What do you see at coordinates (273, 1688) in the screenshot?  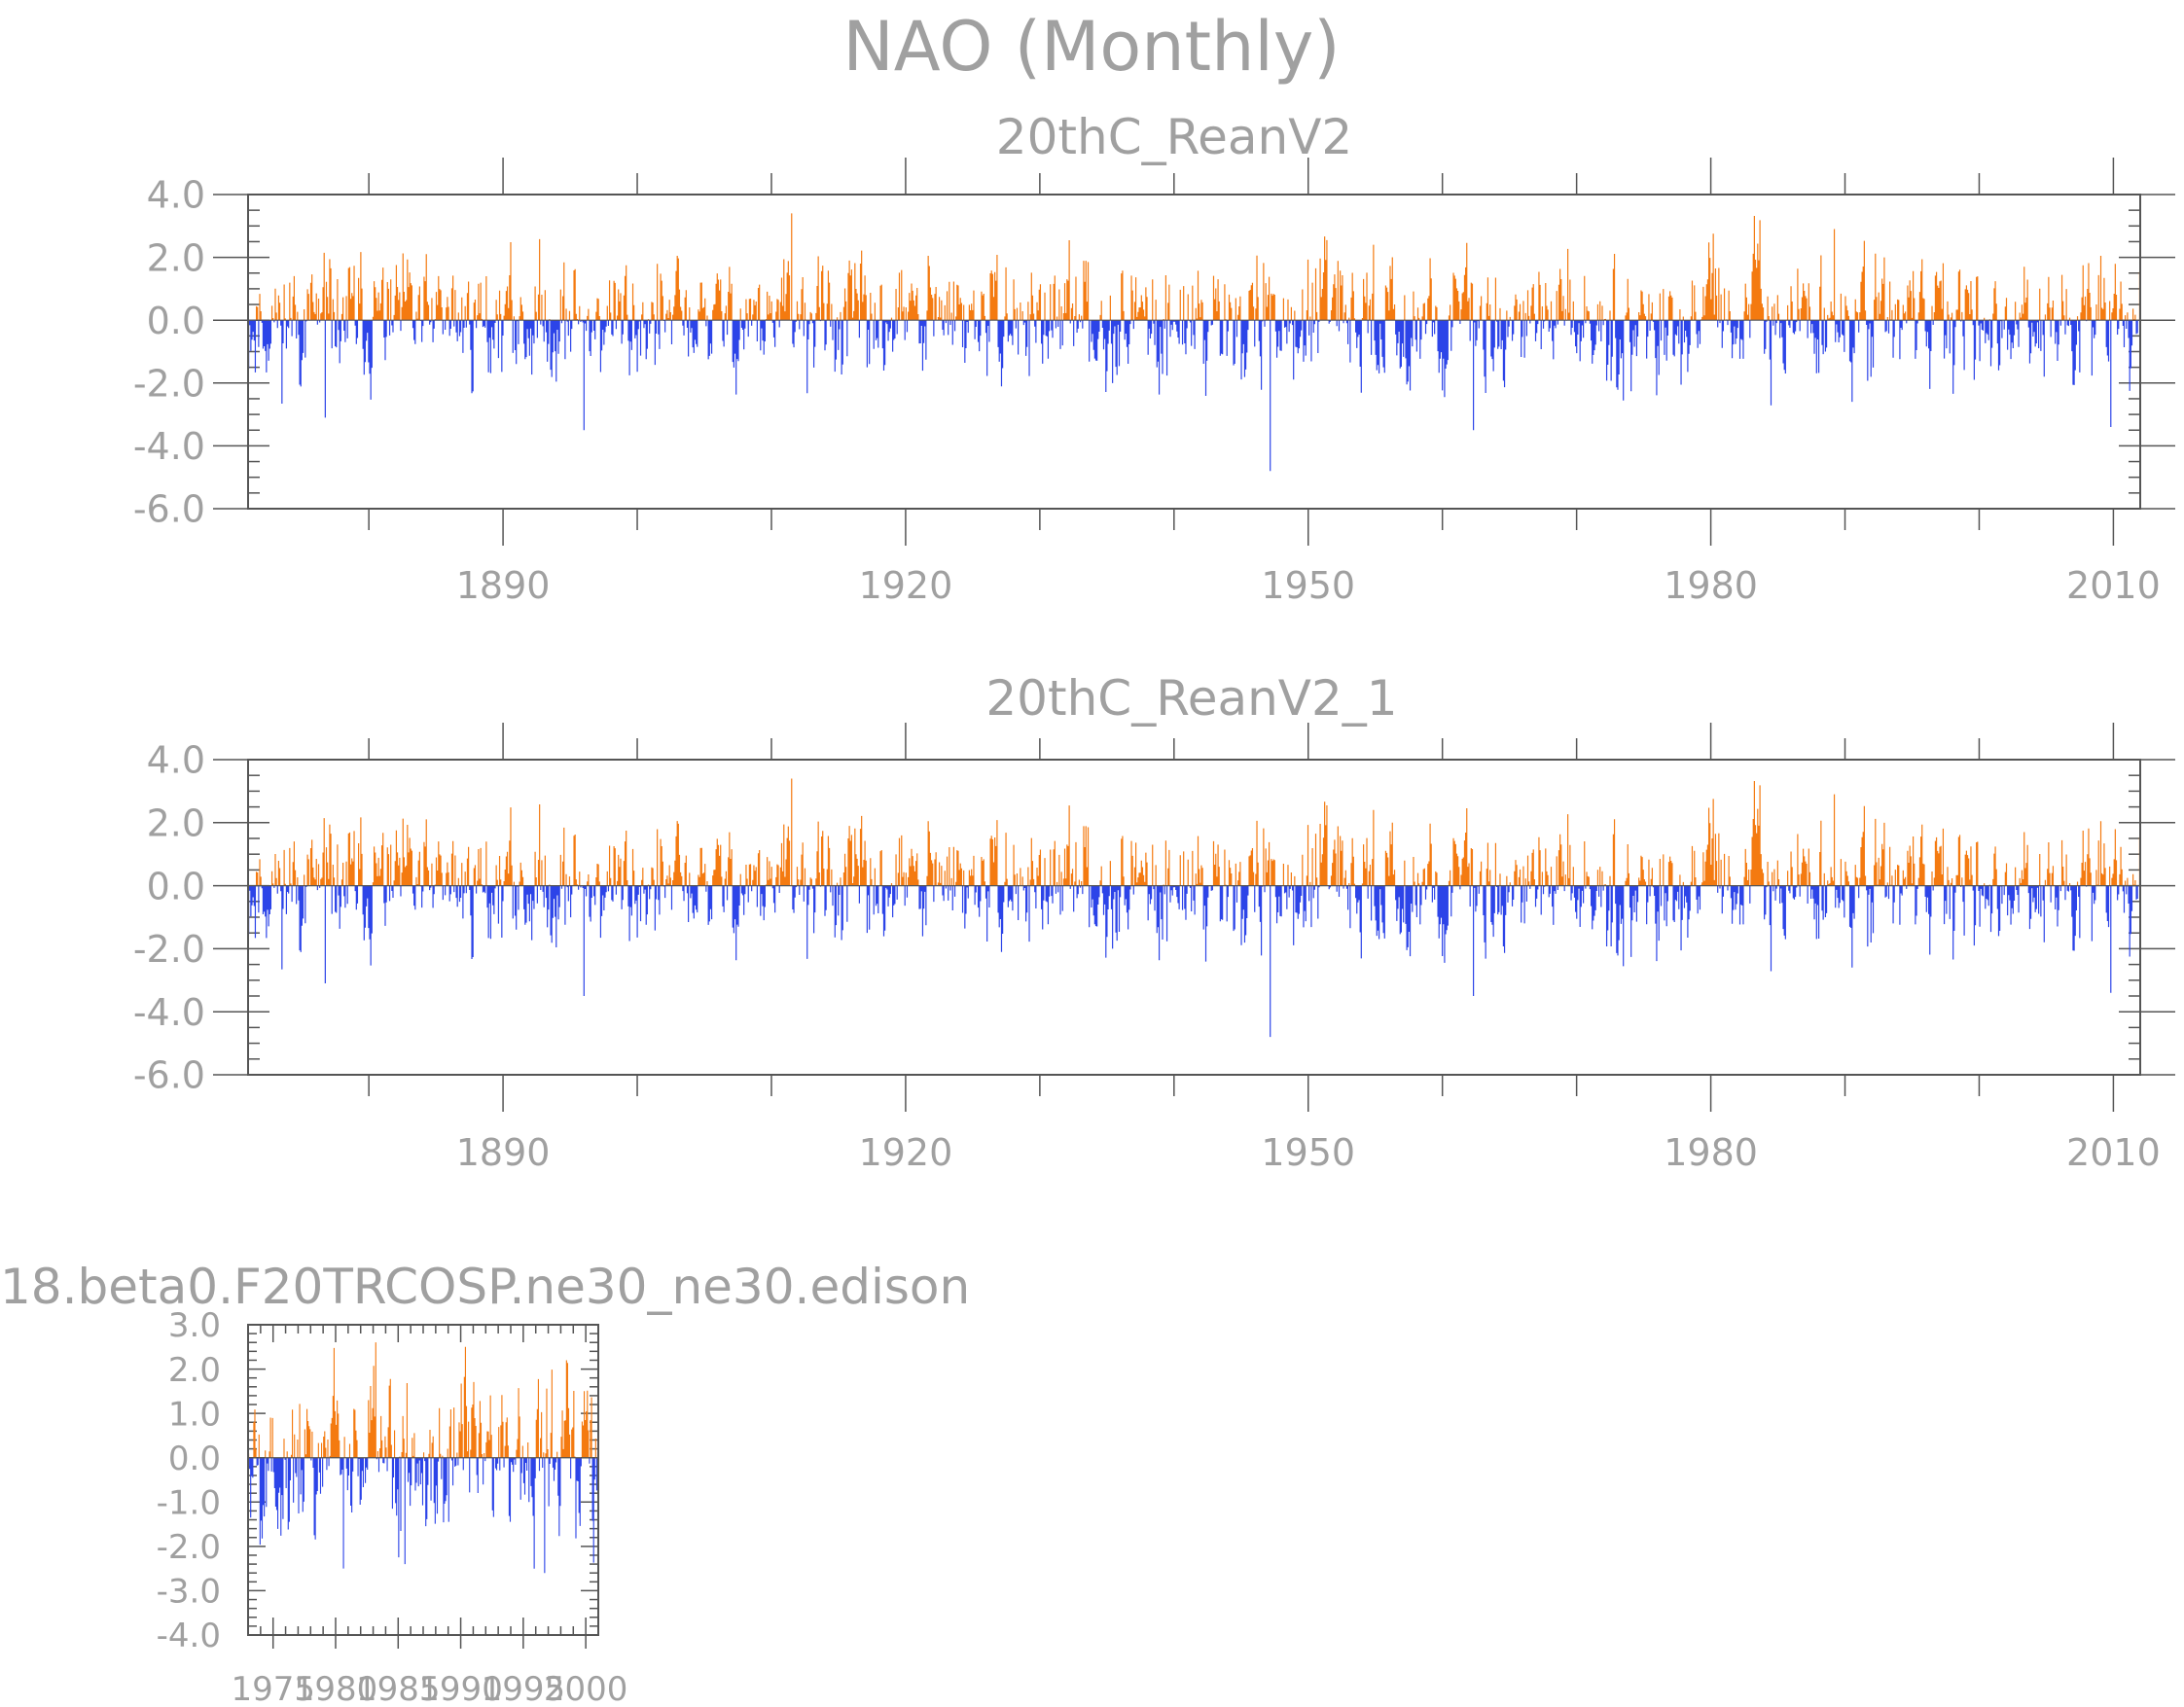 I see `x-tick-label: 1975` at bounding box center [273, 1688].